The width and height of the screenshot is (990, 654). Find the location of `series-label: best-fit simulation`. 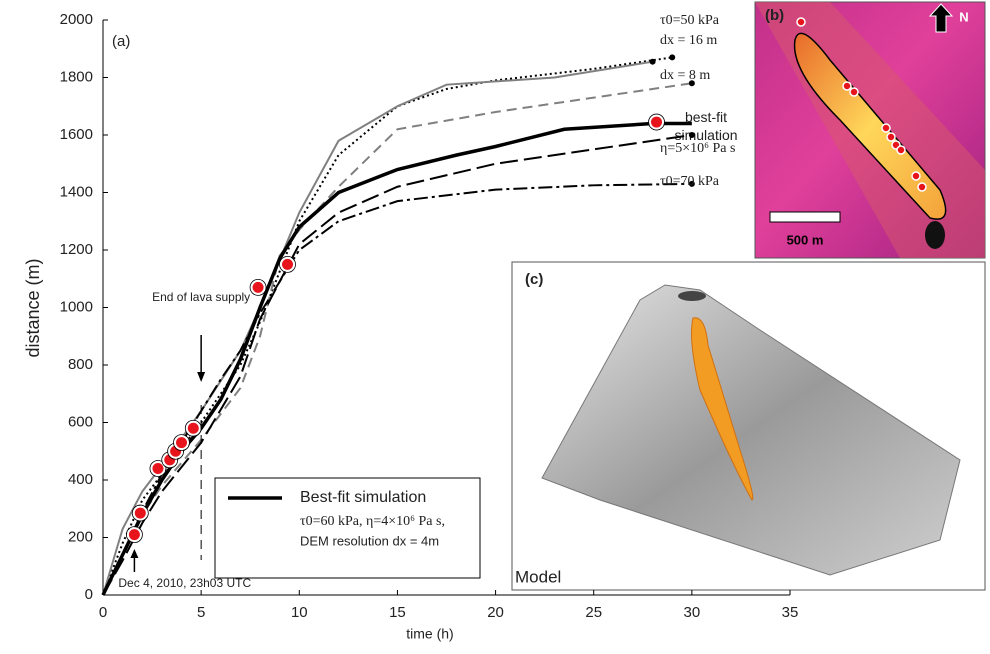

series-label: best-fit simulation is located at coordinates (706, 126).